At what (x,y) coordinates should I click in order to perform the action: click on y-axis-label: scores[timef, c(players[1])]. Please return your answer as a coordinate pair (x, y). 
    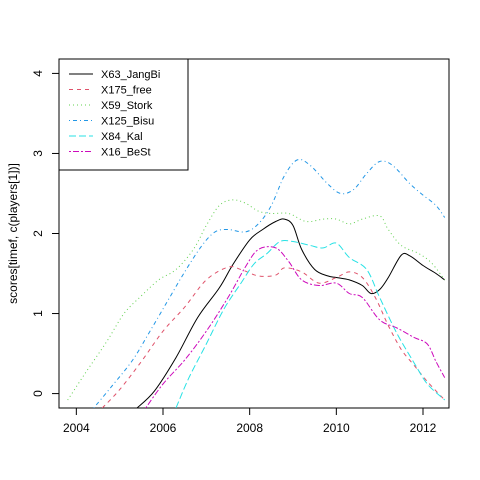
    Looking at the image, I should click on (13, 233).